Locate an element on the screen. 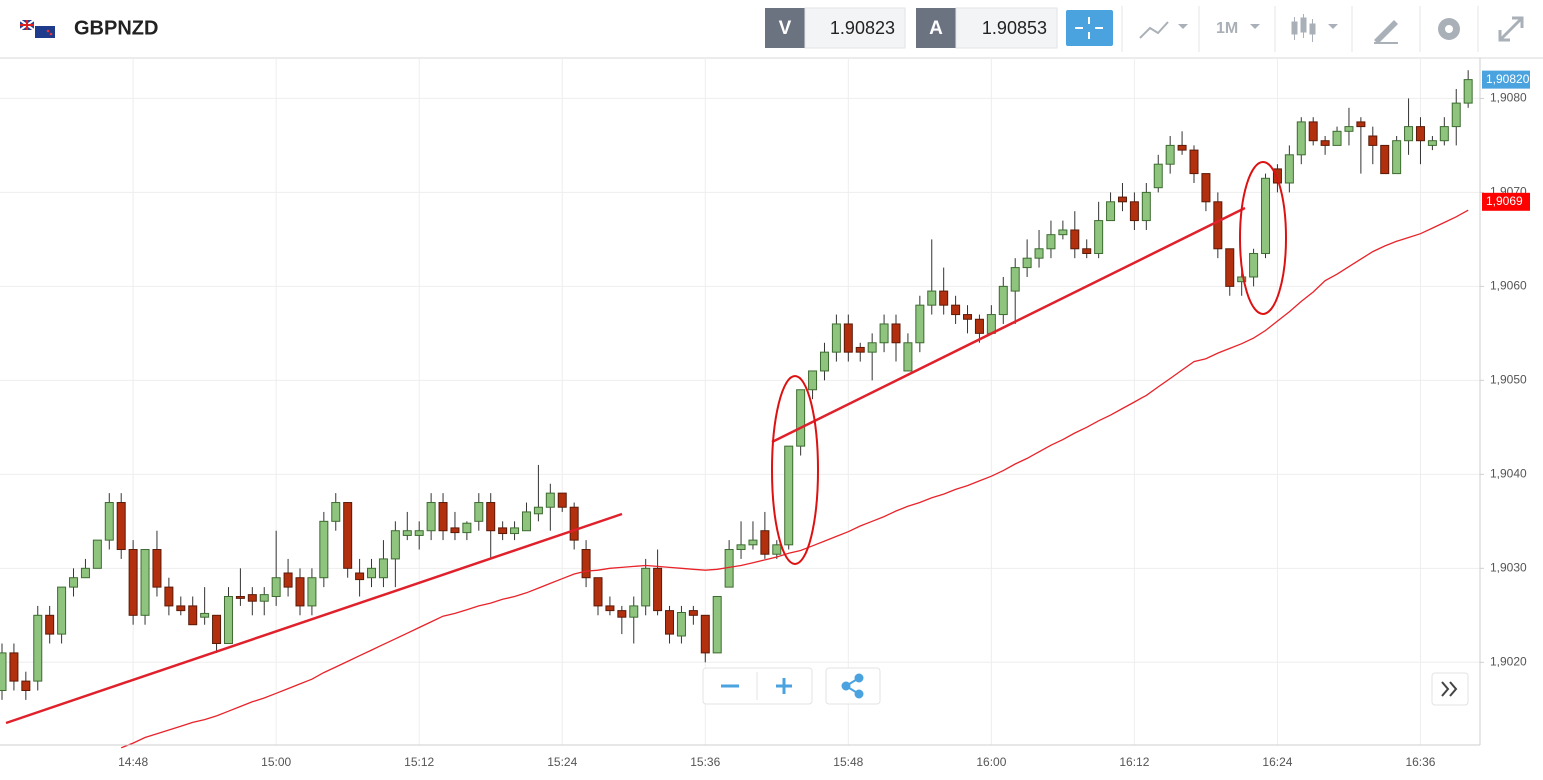 This screenshot has height=780, width=1543. x-tick-label: 15:48 is located at coordinates (848, 762).